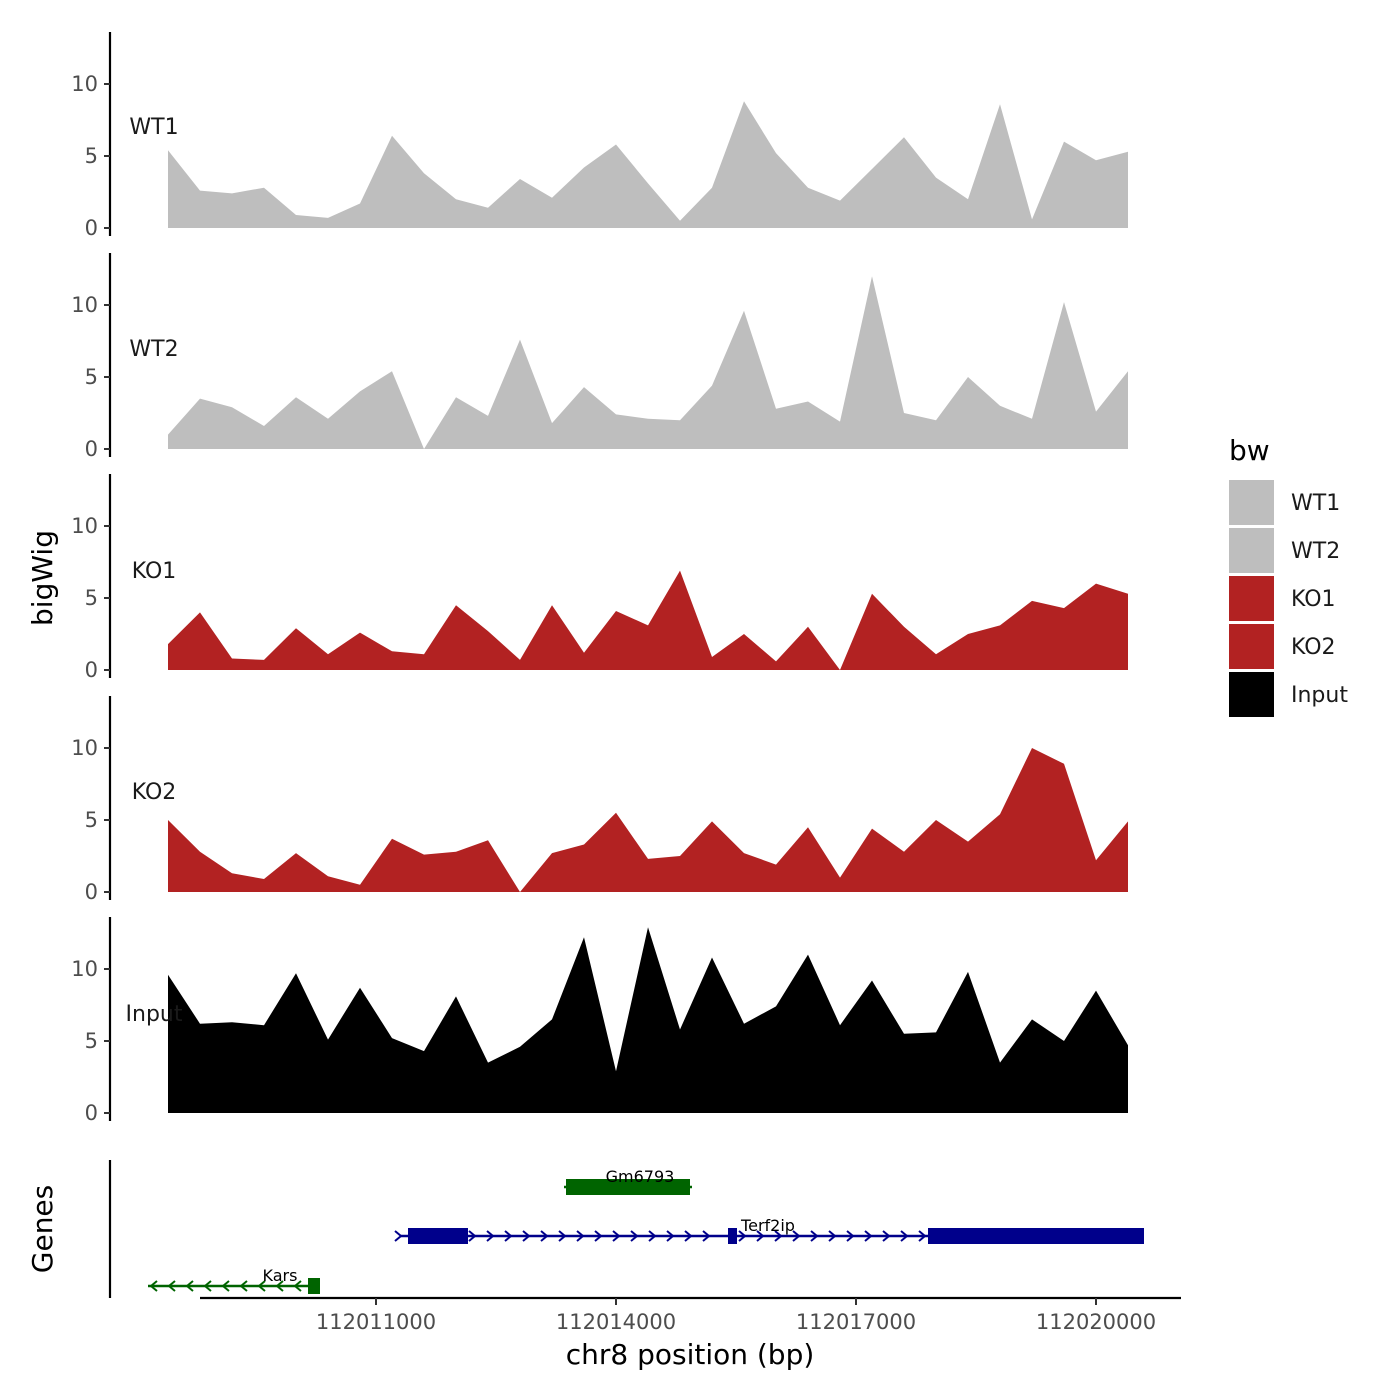 This screenshot has width=1400, height=1400. Describe the element at coordinates (856, 1322) in the screenshot. I see `x-tick-label: 112017000` at that location.